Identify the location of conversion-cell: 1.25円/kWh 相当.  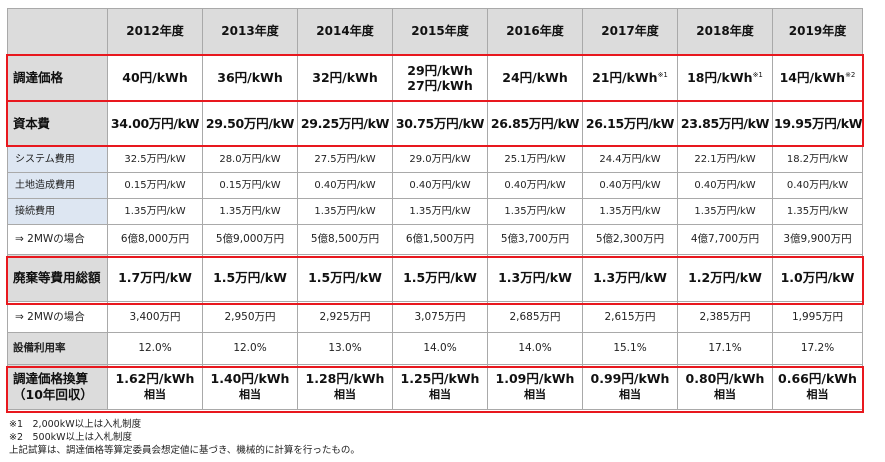
(440, 387).